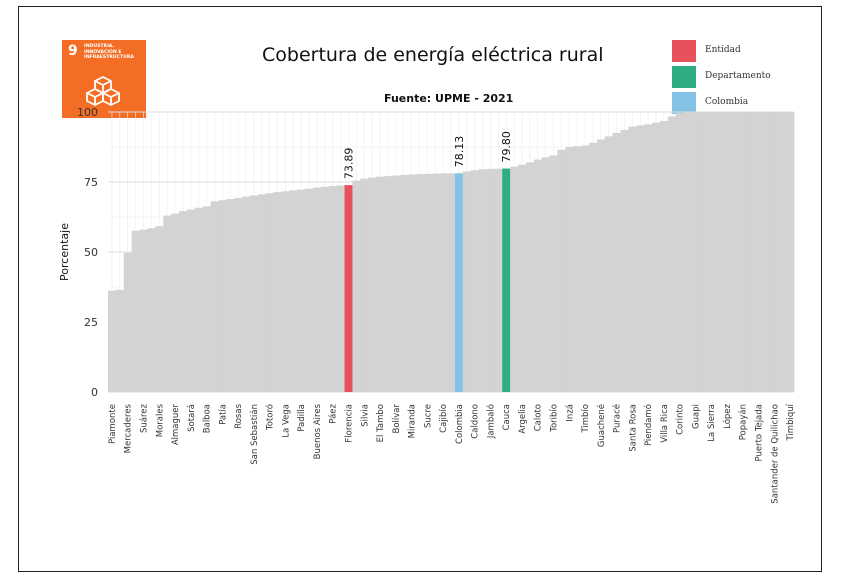  What do you see at coordinates (648, 425) in the screenshot?
I see `x-tick-label: Piendamó` at bounding box center [648, 425].